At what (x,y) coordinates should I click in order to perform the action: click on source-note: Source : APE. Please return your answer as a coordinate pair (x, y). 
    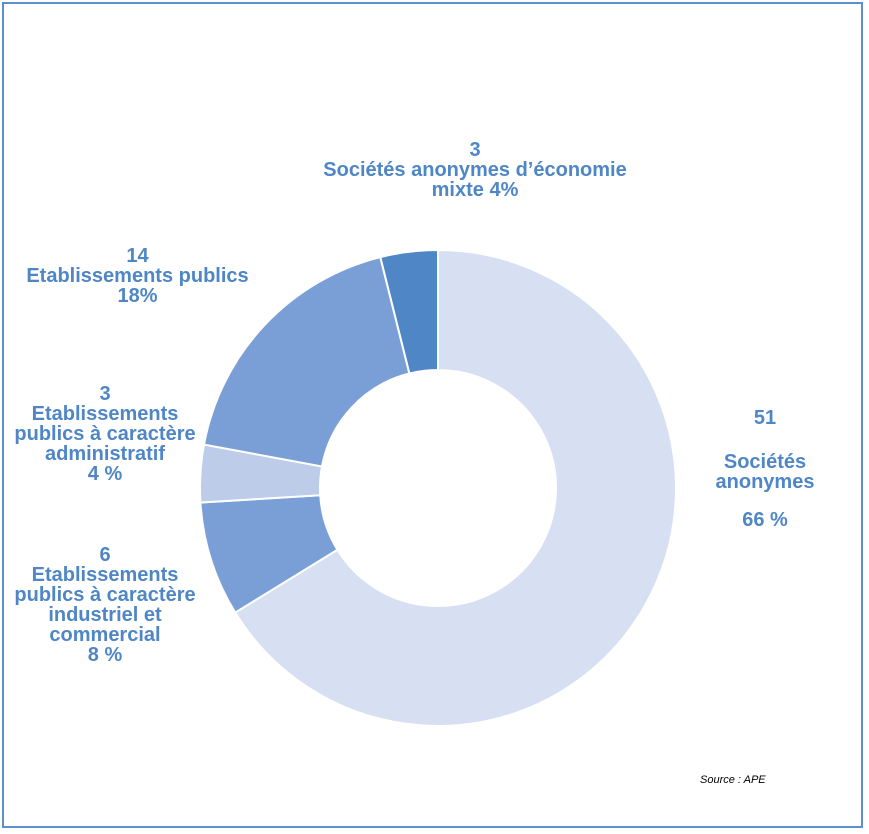
    Looking at the image, I should click on (733, 780).